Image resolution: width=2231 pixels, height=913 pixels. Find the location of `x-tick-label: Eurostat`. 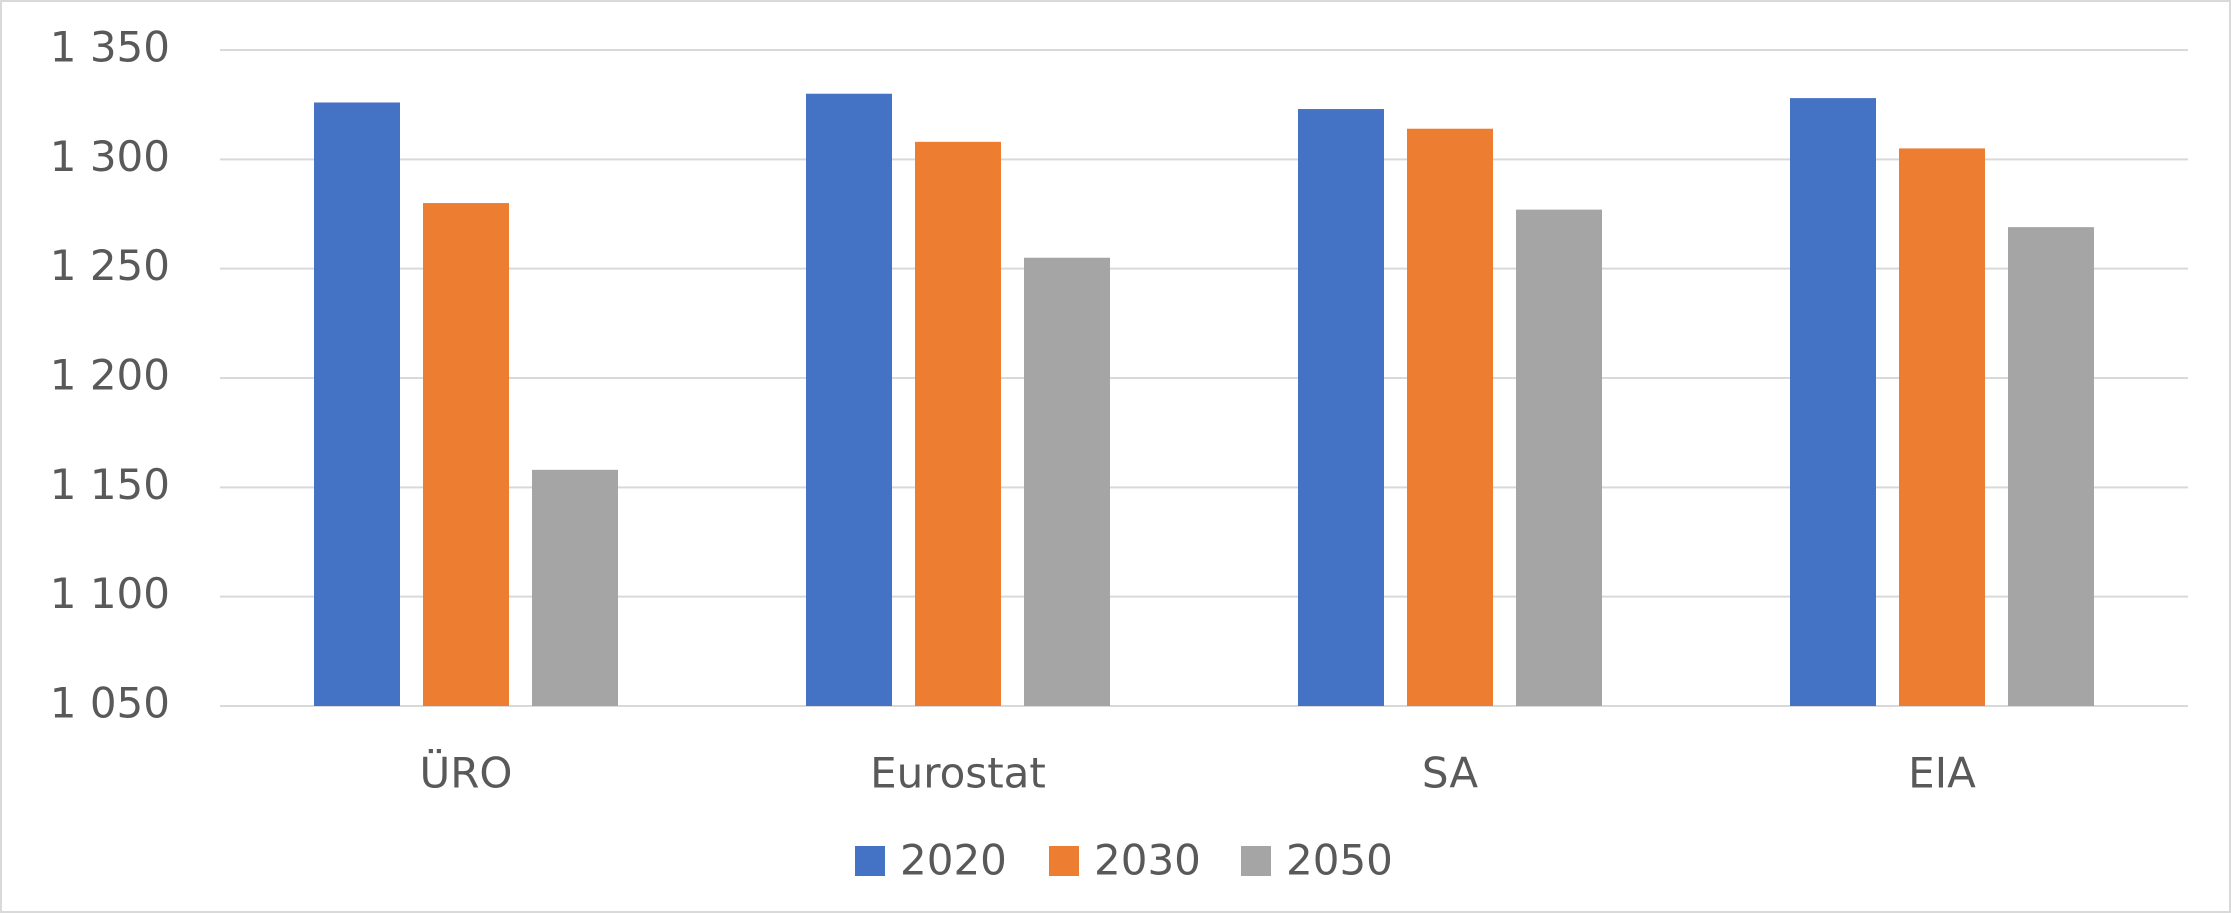

x-tick-label: Eurostat is located at coordinates (958, 773).